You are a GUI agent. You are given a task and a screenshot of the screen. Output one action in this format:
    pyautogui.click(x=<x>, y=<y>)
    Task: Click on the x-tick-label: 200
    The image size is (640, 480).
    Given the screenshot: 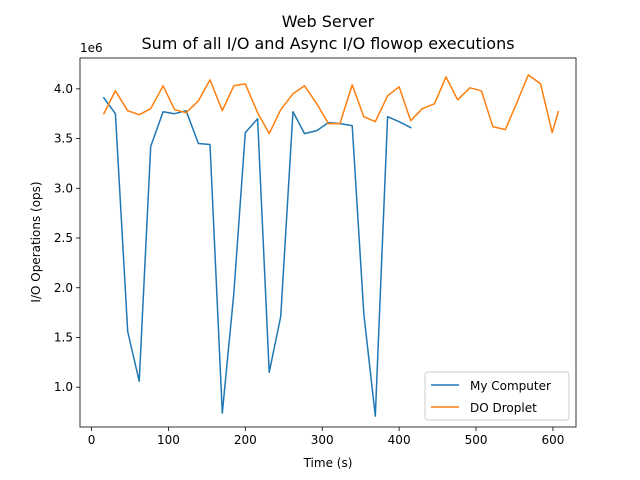 What is the action you would take?
    pyautogui.click(x=245, y=440)
    